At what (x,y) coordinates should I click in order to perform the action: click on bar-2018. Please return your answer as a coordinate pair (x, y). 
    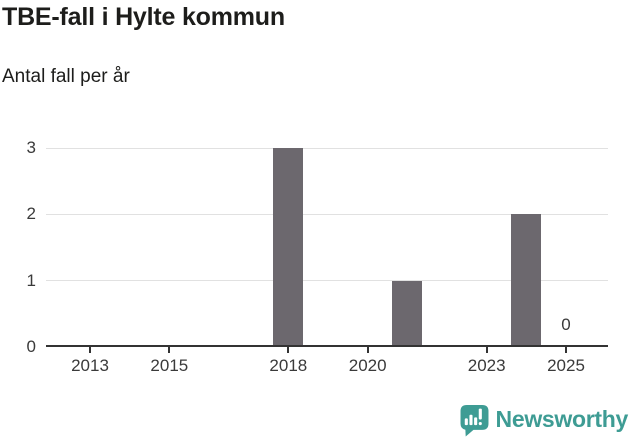
    Looking at the image, I should click on (288, 247).